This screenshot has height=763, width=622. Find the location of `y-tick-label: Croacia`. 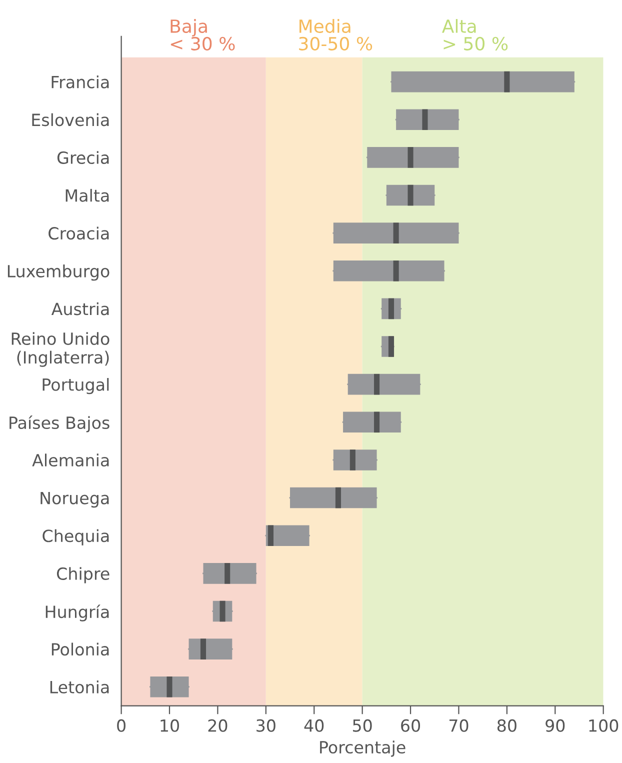

y-tick-label: Croacia is located at coordinates (78, 233).